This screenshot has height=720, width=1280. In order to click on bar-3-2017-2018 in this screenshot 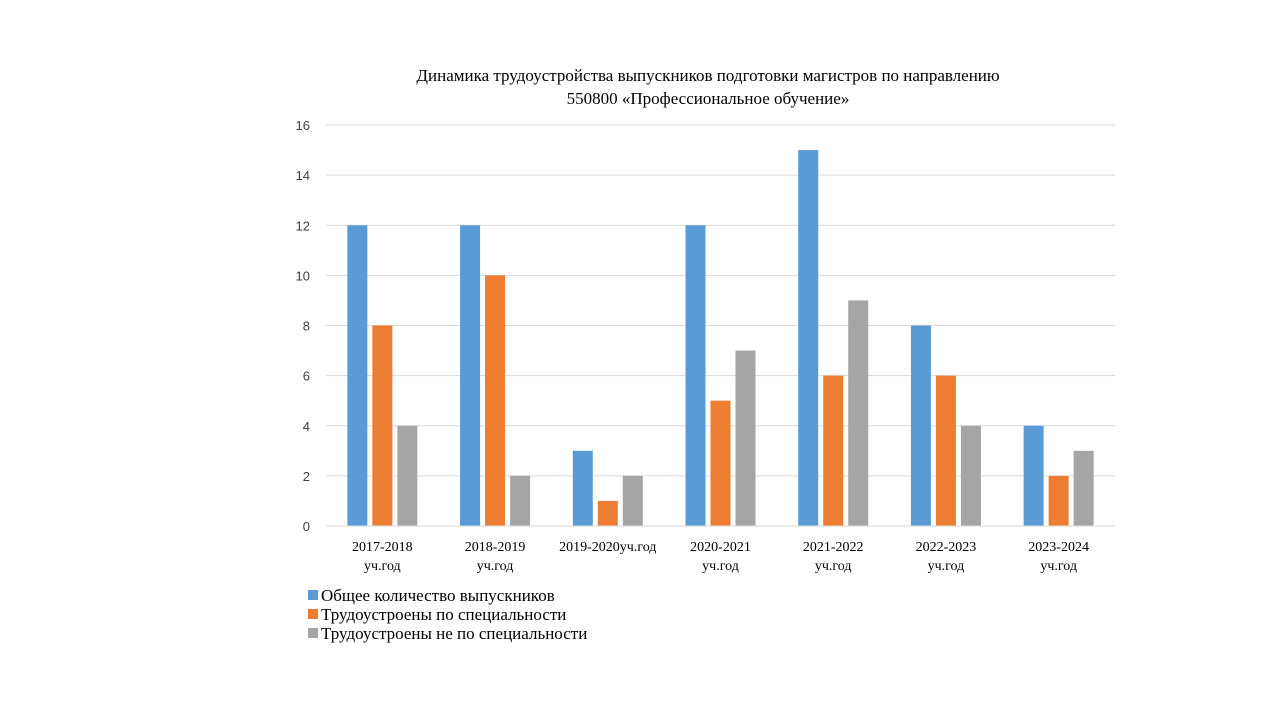, I will do `click(407, 475)`.